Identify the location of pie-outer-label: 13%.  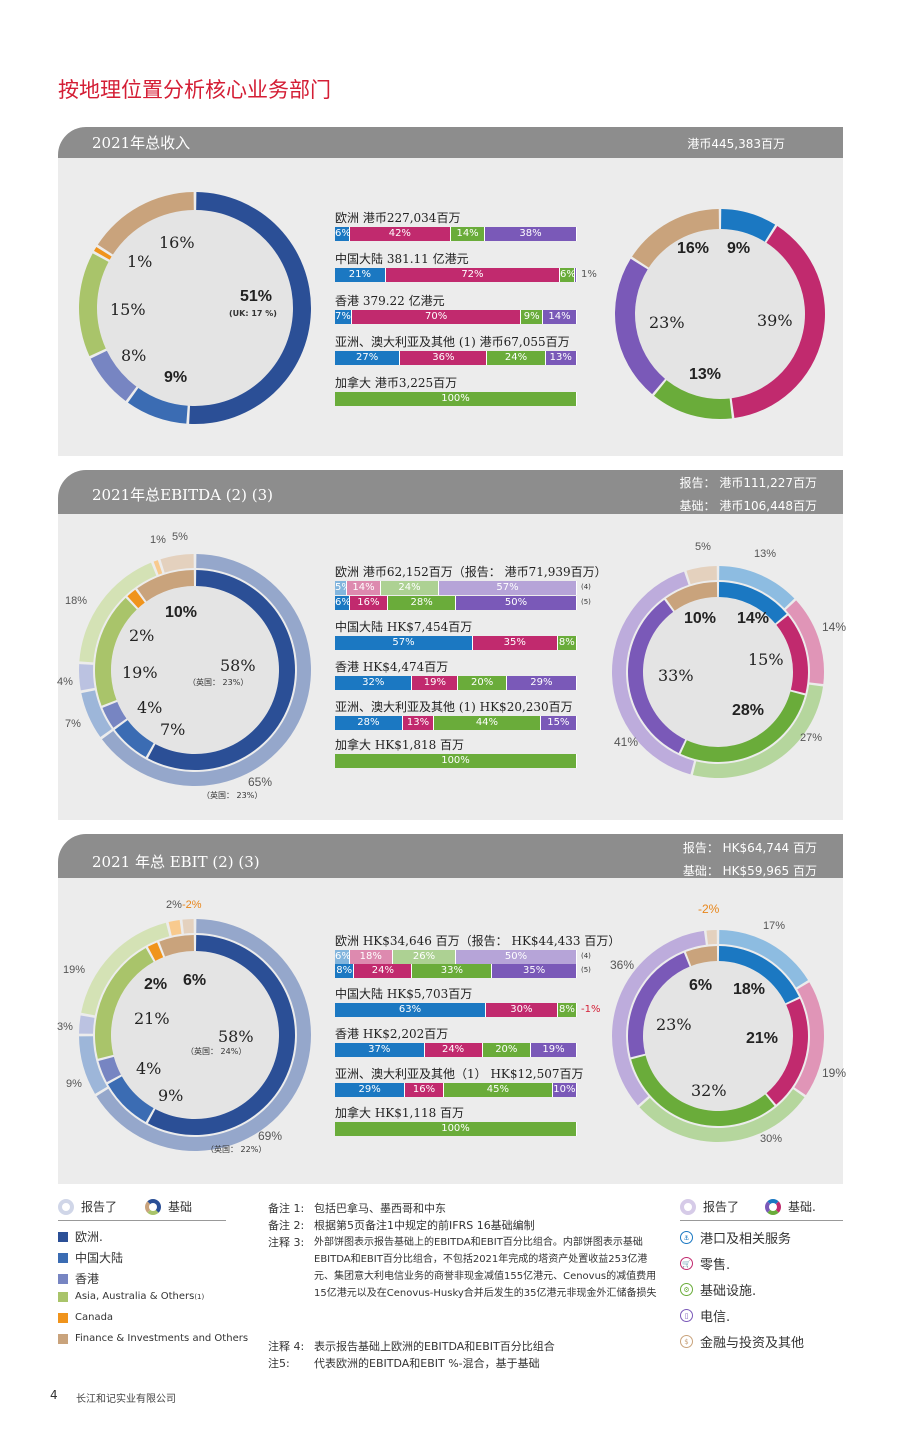
(765, 554).